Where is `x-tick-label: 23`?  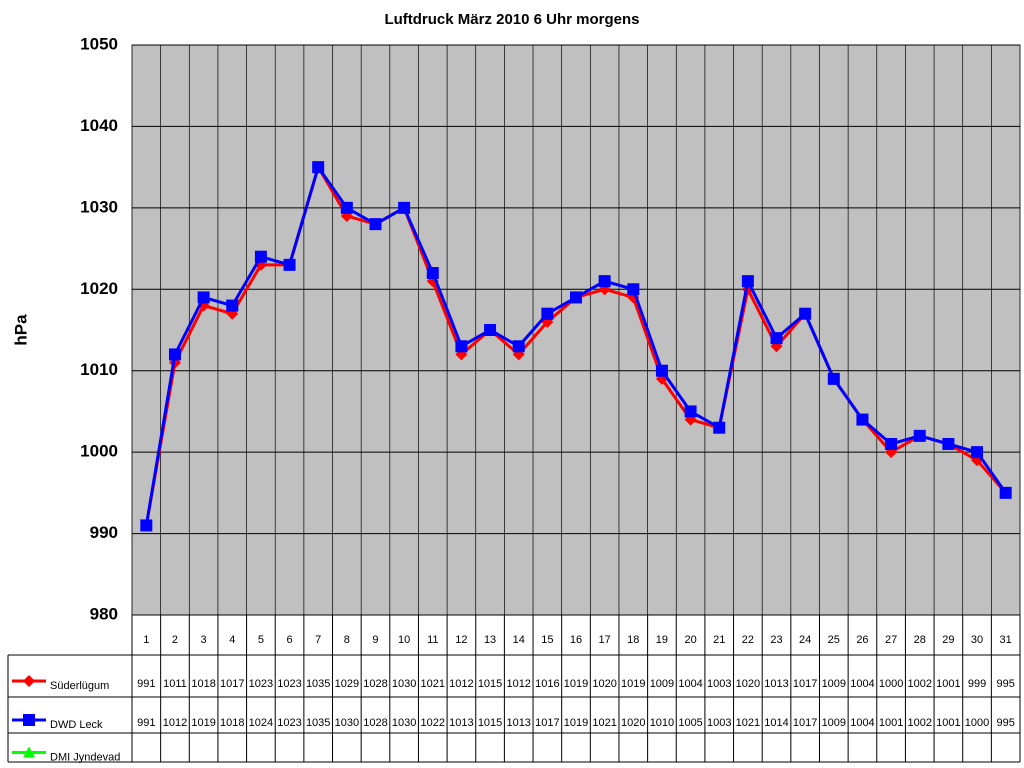 x-tick-label: 23 is located at coordinates (776, 640).